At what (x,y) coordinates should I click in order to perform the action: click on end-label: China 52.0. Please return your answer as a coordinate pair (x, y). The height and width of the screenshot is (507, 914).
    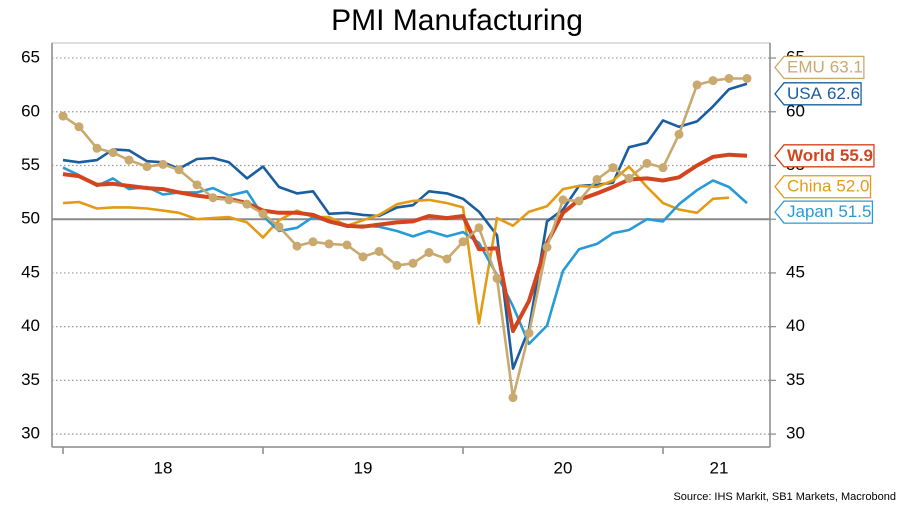
    Looking at the image, I should click on (823, 187).